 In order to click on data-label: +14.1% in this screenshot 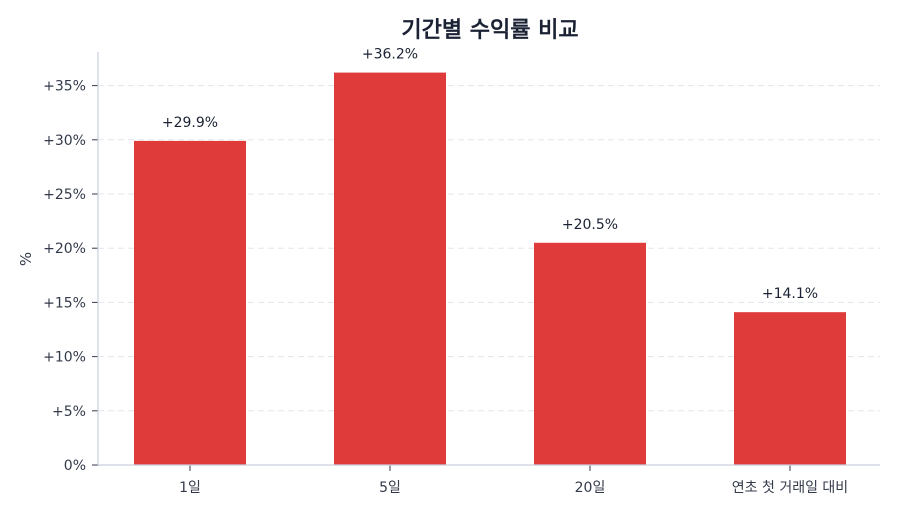, I will do `click(790, 294)`.